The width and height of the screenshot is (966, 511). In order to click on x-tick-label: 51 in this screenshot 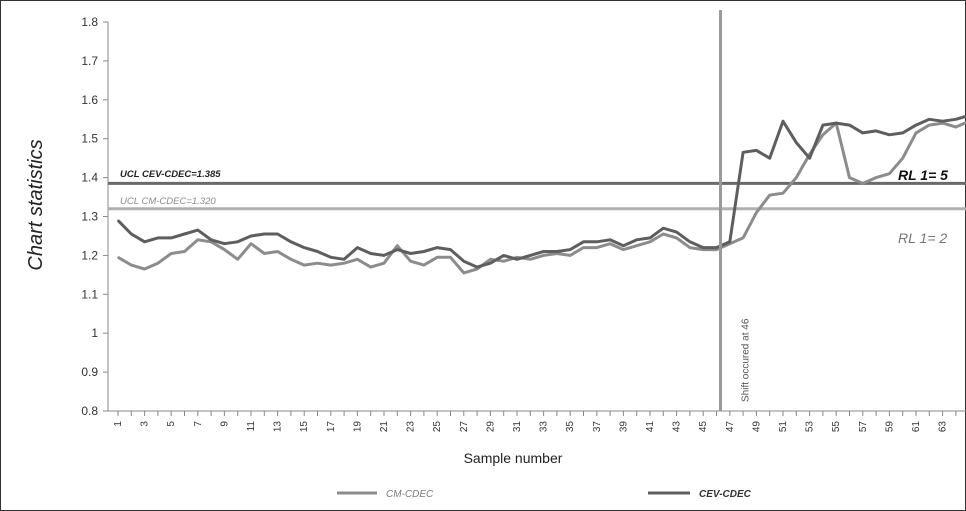, I will do `click(783, 427)`.